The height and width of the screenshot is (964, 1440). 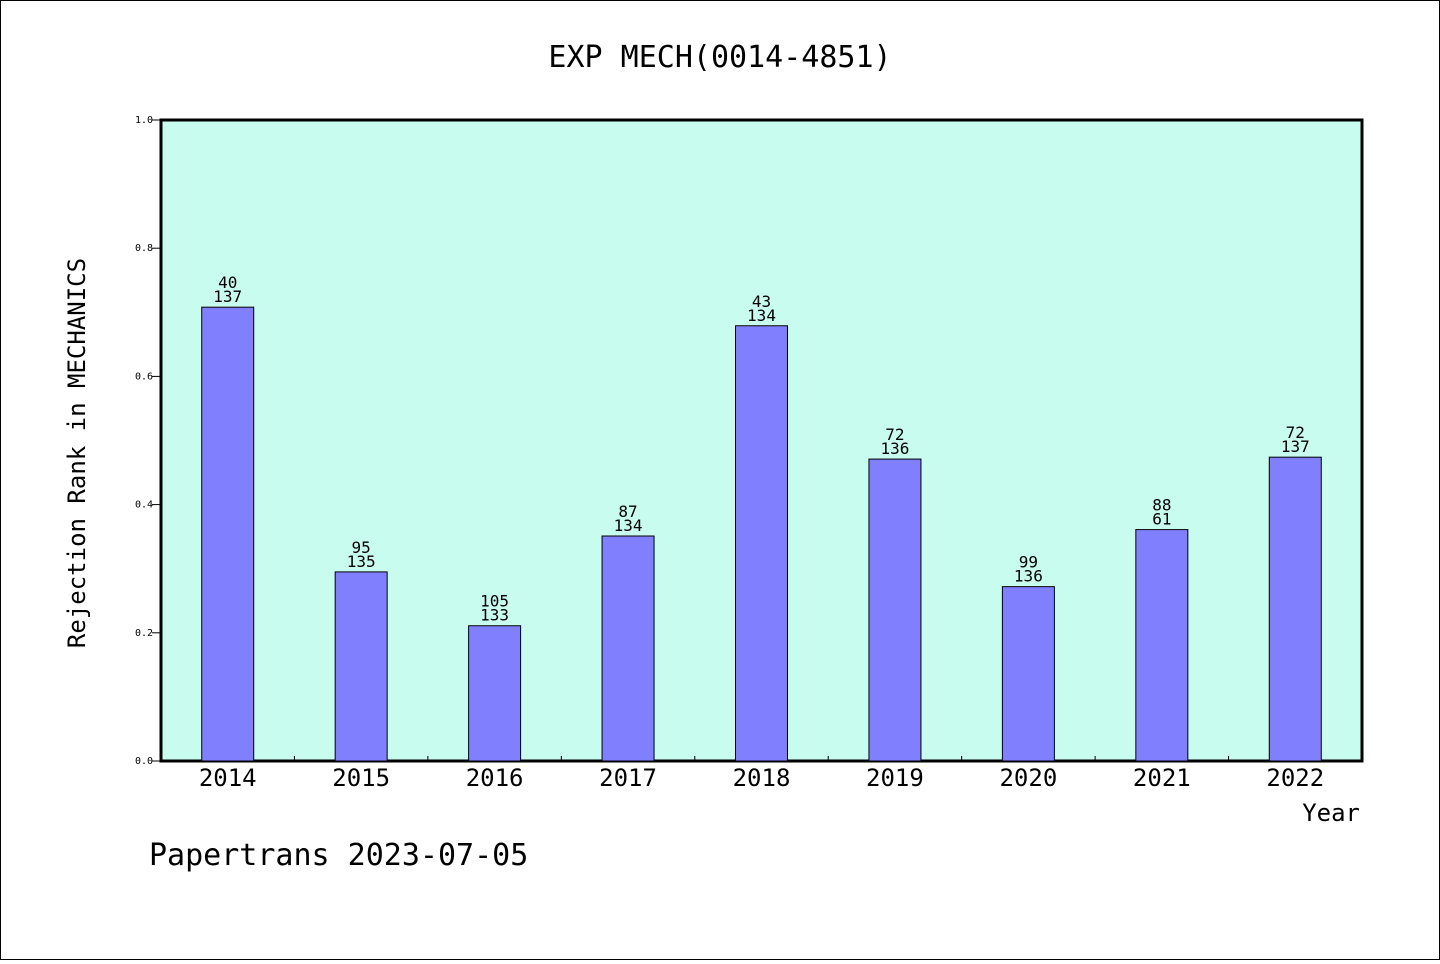 What do you see at coordinates (144, 761) in the screenshot?
I see `y-tick-label: 0.0` at bounding box center [144, 761].